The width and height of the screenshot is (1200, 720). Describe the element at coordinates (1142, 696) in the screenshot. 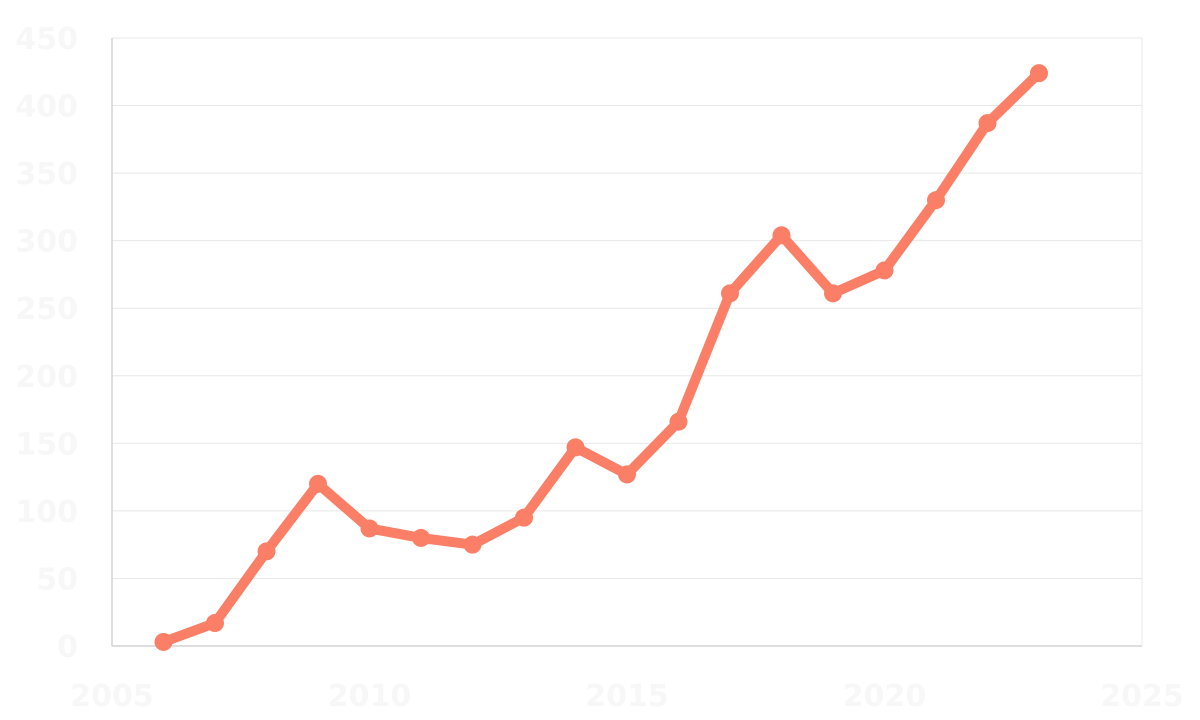

I see `x-tick-label: 2025` at that location.